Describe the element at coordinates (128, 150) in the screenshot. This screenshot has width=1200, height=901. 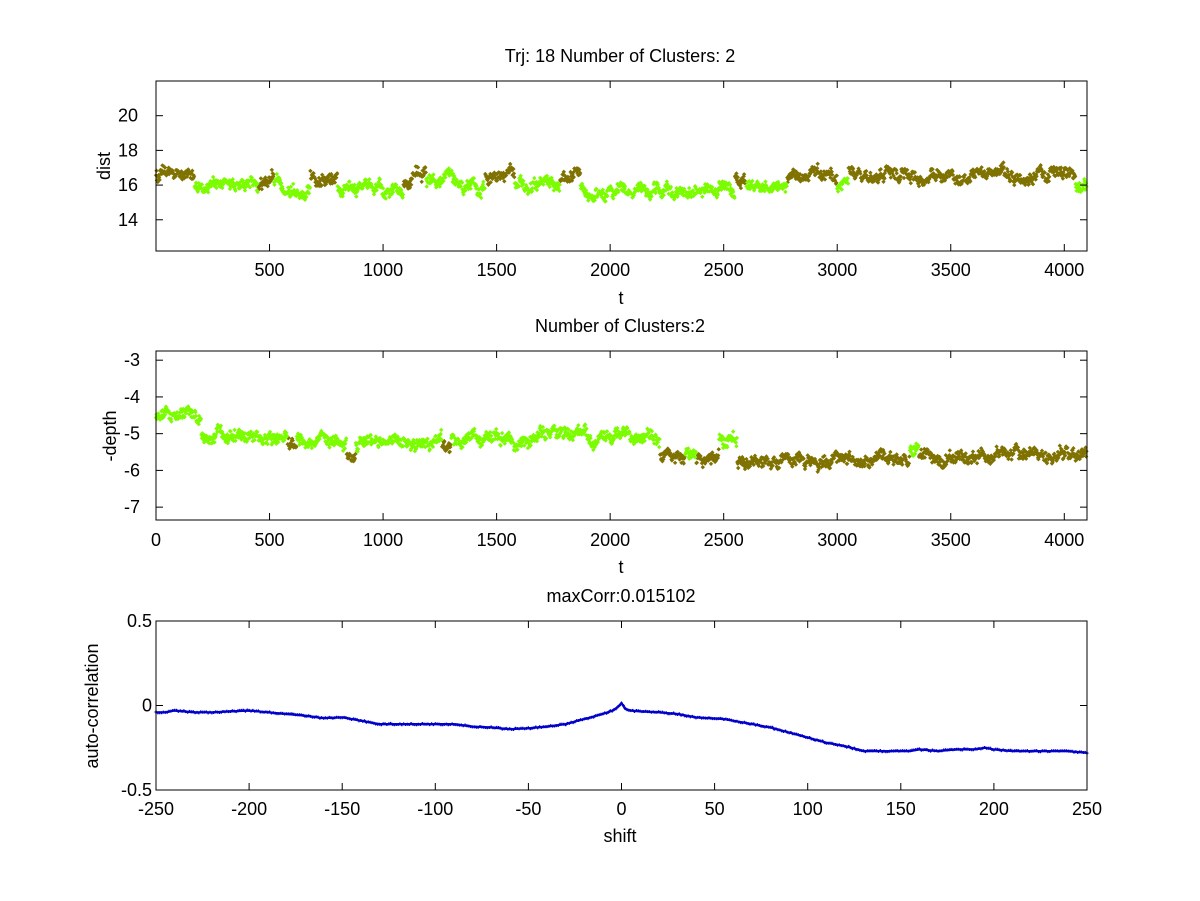
I see `y-tick-label: 18` at that location.